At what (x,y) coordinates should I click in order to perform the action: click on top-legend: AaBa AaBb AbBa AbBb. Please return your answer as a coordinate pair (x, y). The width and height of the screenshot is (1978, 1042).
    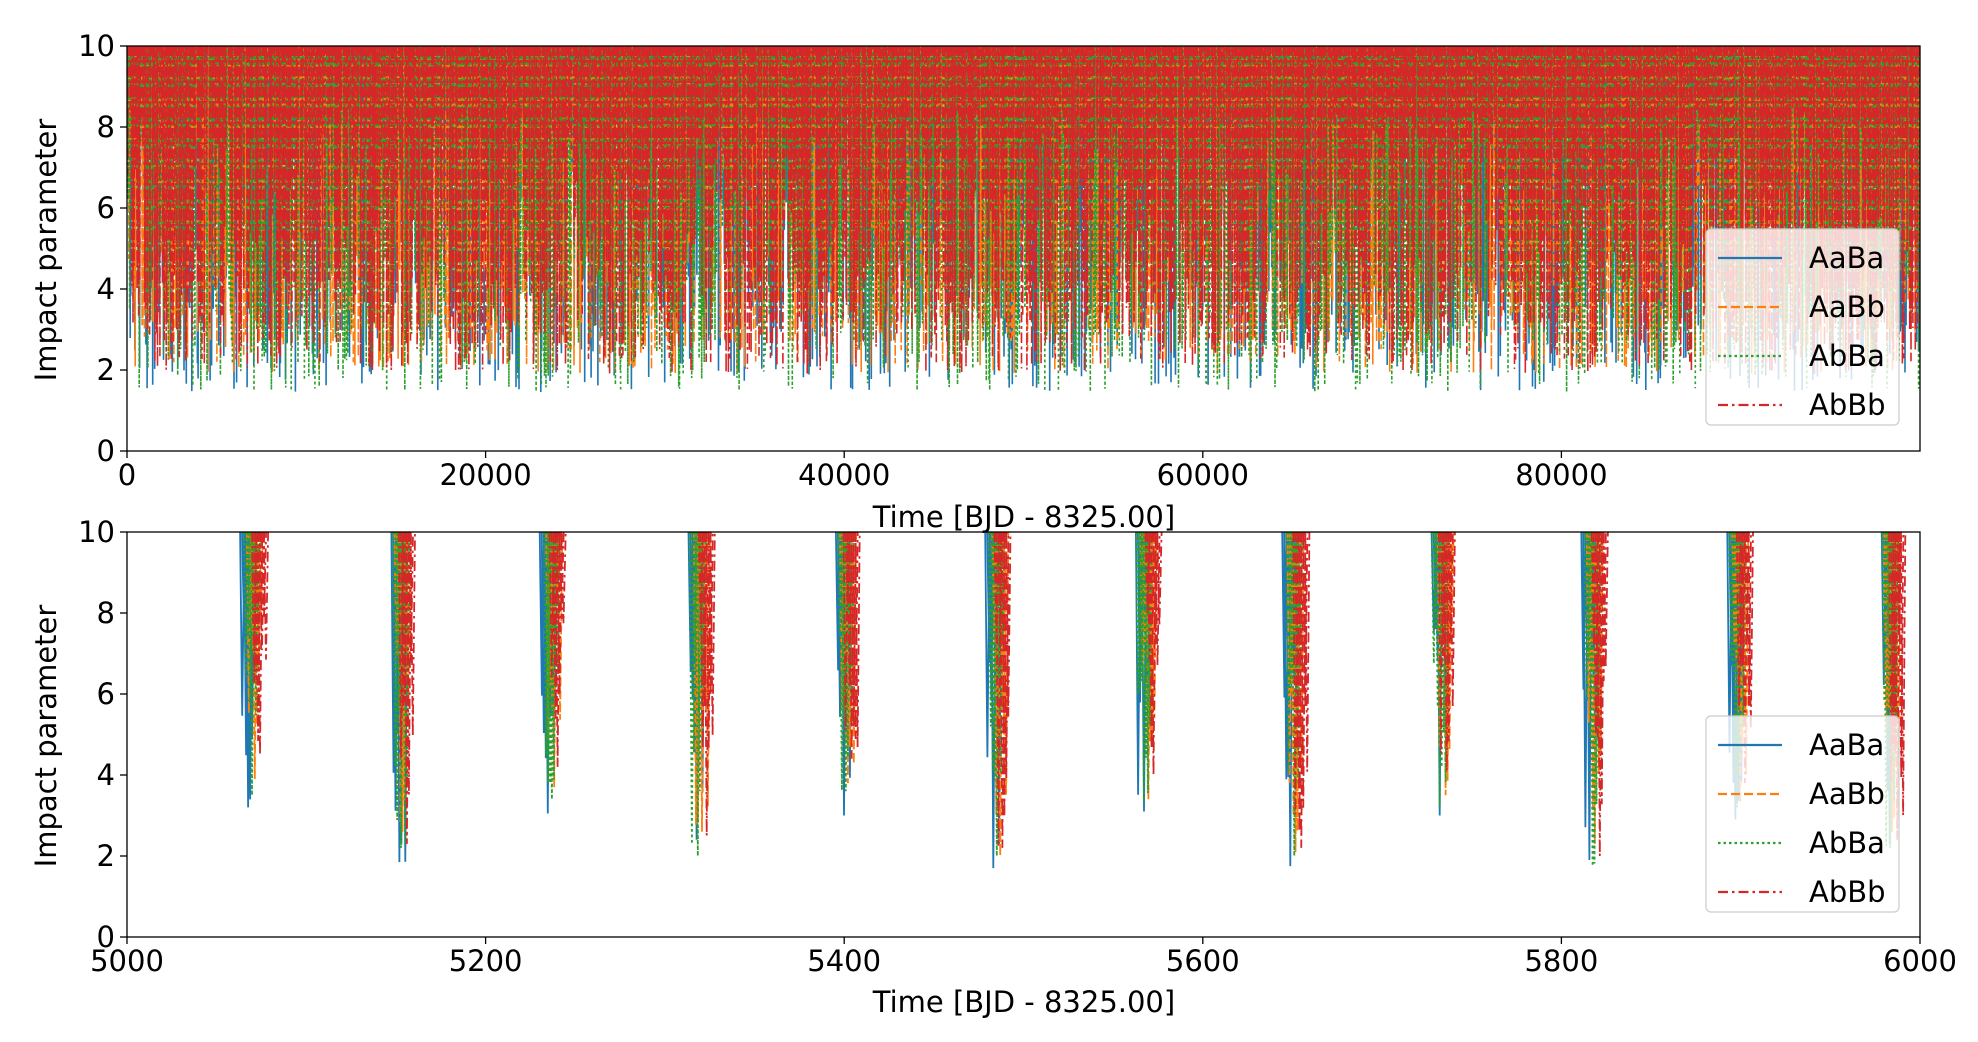
    Looking at the image, I should click on (1802, 327).